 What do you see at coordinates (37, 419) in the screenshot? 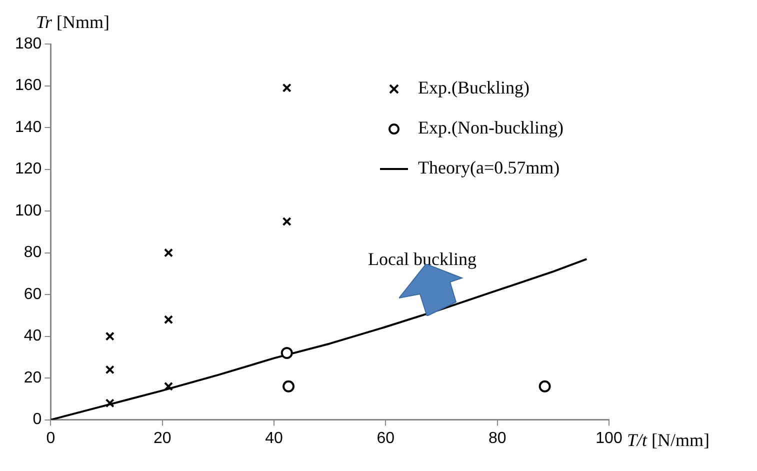
I see `y-tick-label: 0` at bounding box center [37, 419].